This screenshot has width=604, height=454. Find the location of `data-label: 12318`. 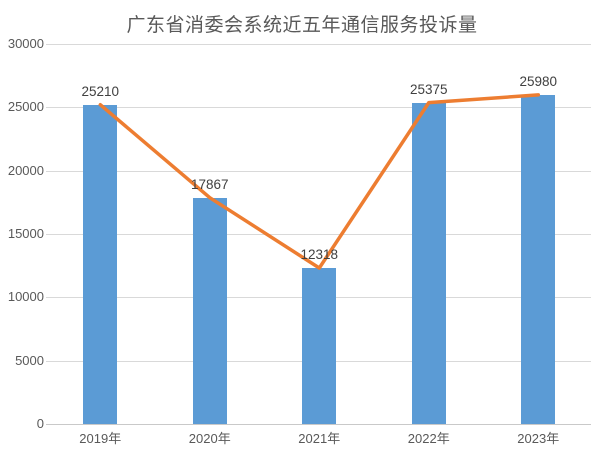

data-label: 12318 is located at coordinates (319, 254).